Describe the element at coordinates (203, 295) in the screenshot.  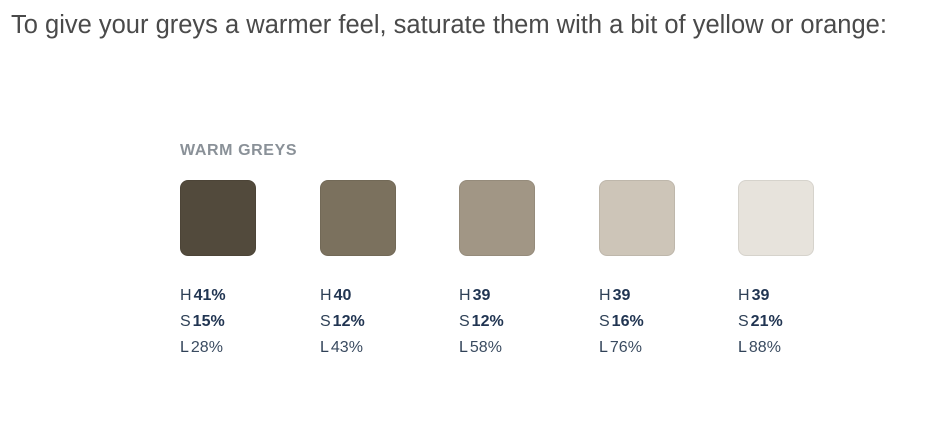
I see `hue-value: H 41%` at that location.